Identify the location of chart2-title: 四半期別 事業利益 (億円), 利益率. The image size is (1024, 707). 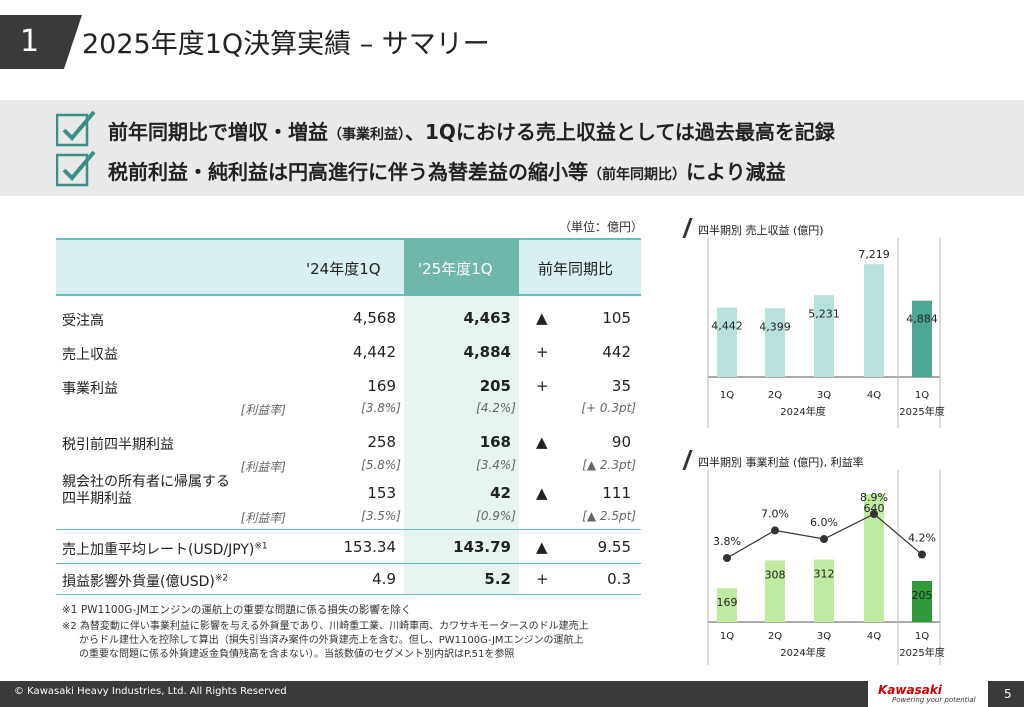
(781, 462).